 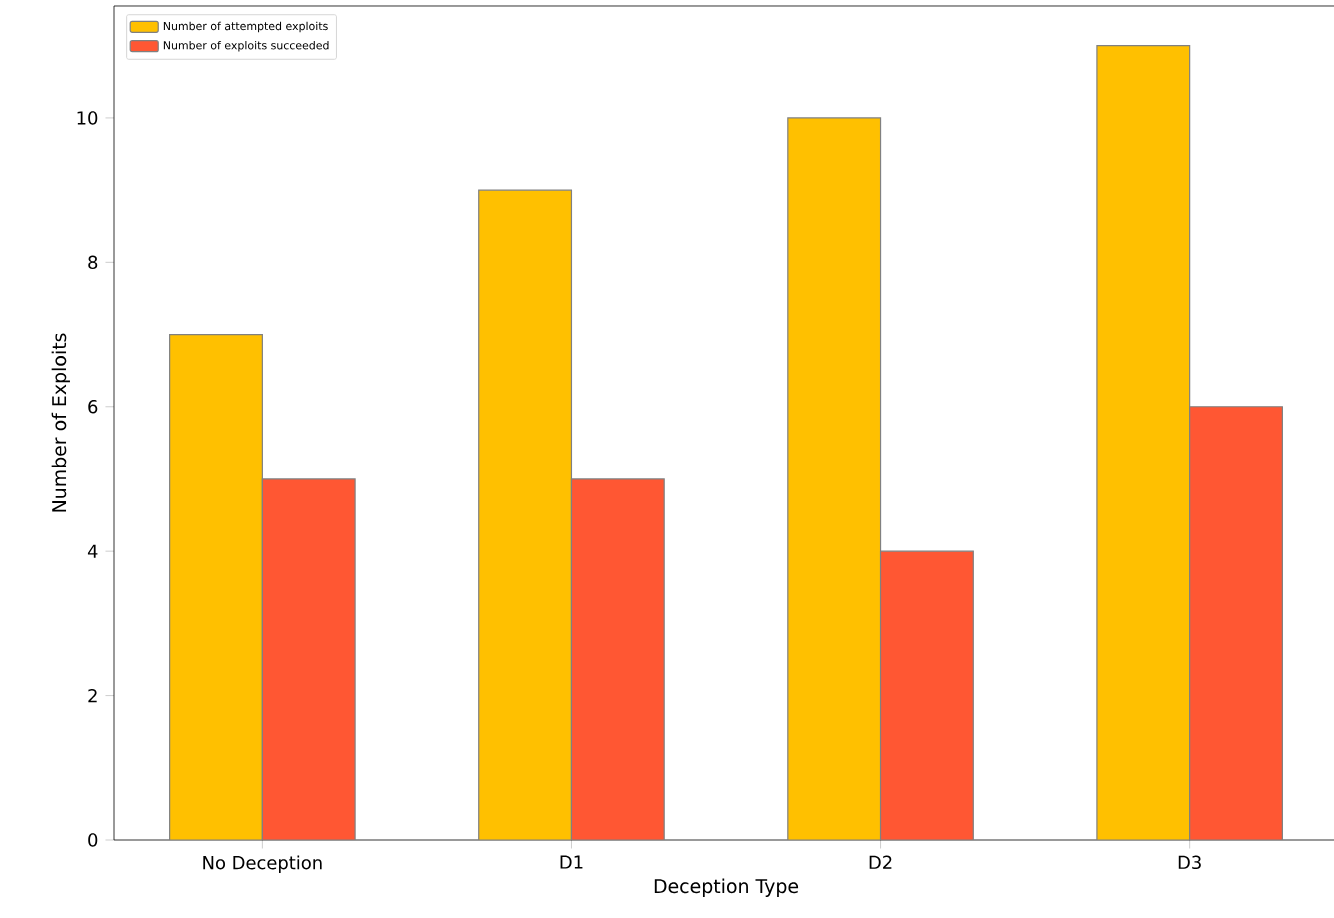 I want to click on y-axis-title: Number of Exploits, so click(x=60, y=422).